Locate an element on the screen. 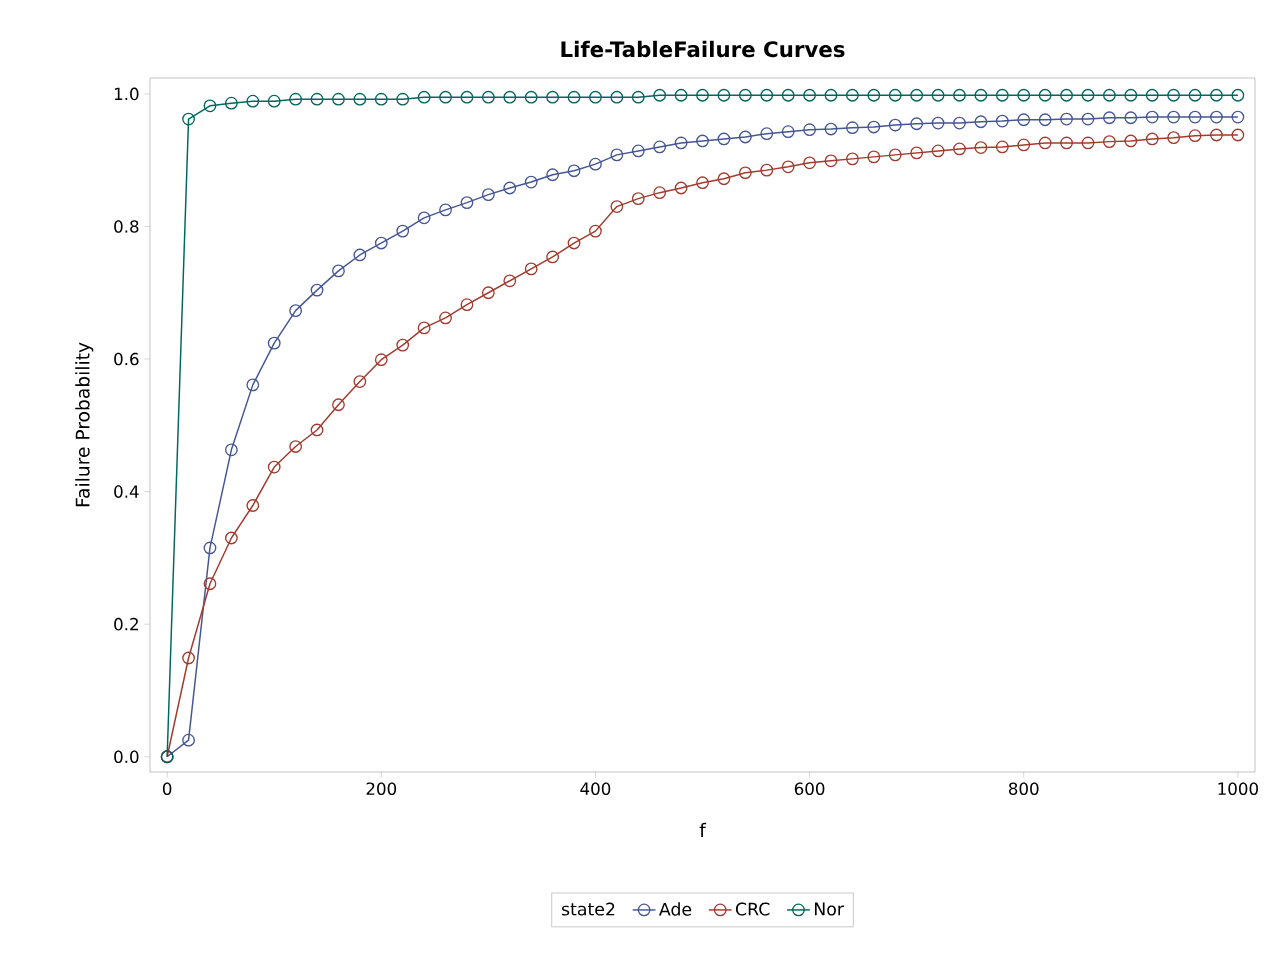  legend-label: CRC is located at coordinates (752, 909).